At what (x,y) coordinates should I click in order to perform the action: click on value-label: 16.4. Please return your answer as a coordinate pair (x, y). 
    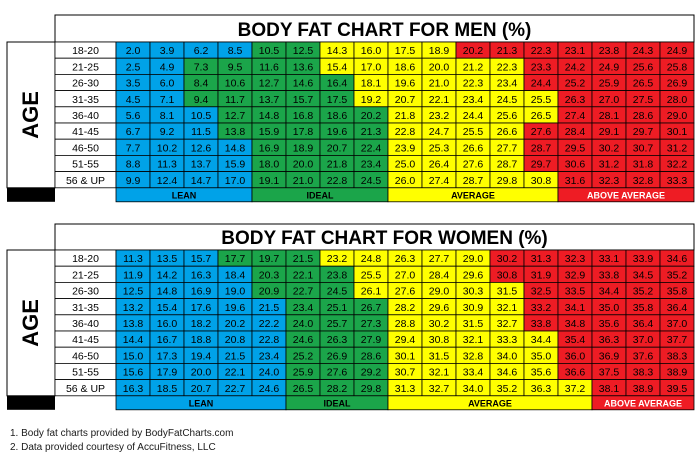
    Looking at the image, I should click on (337, 84).